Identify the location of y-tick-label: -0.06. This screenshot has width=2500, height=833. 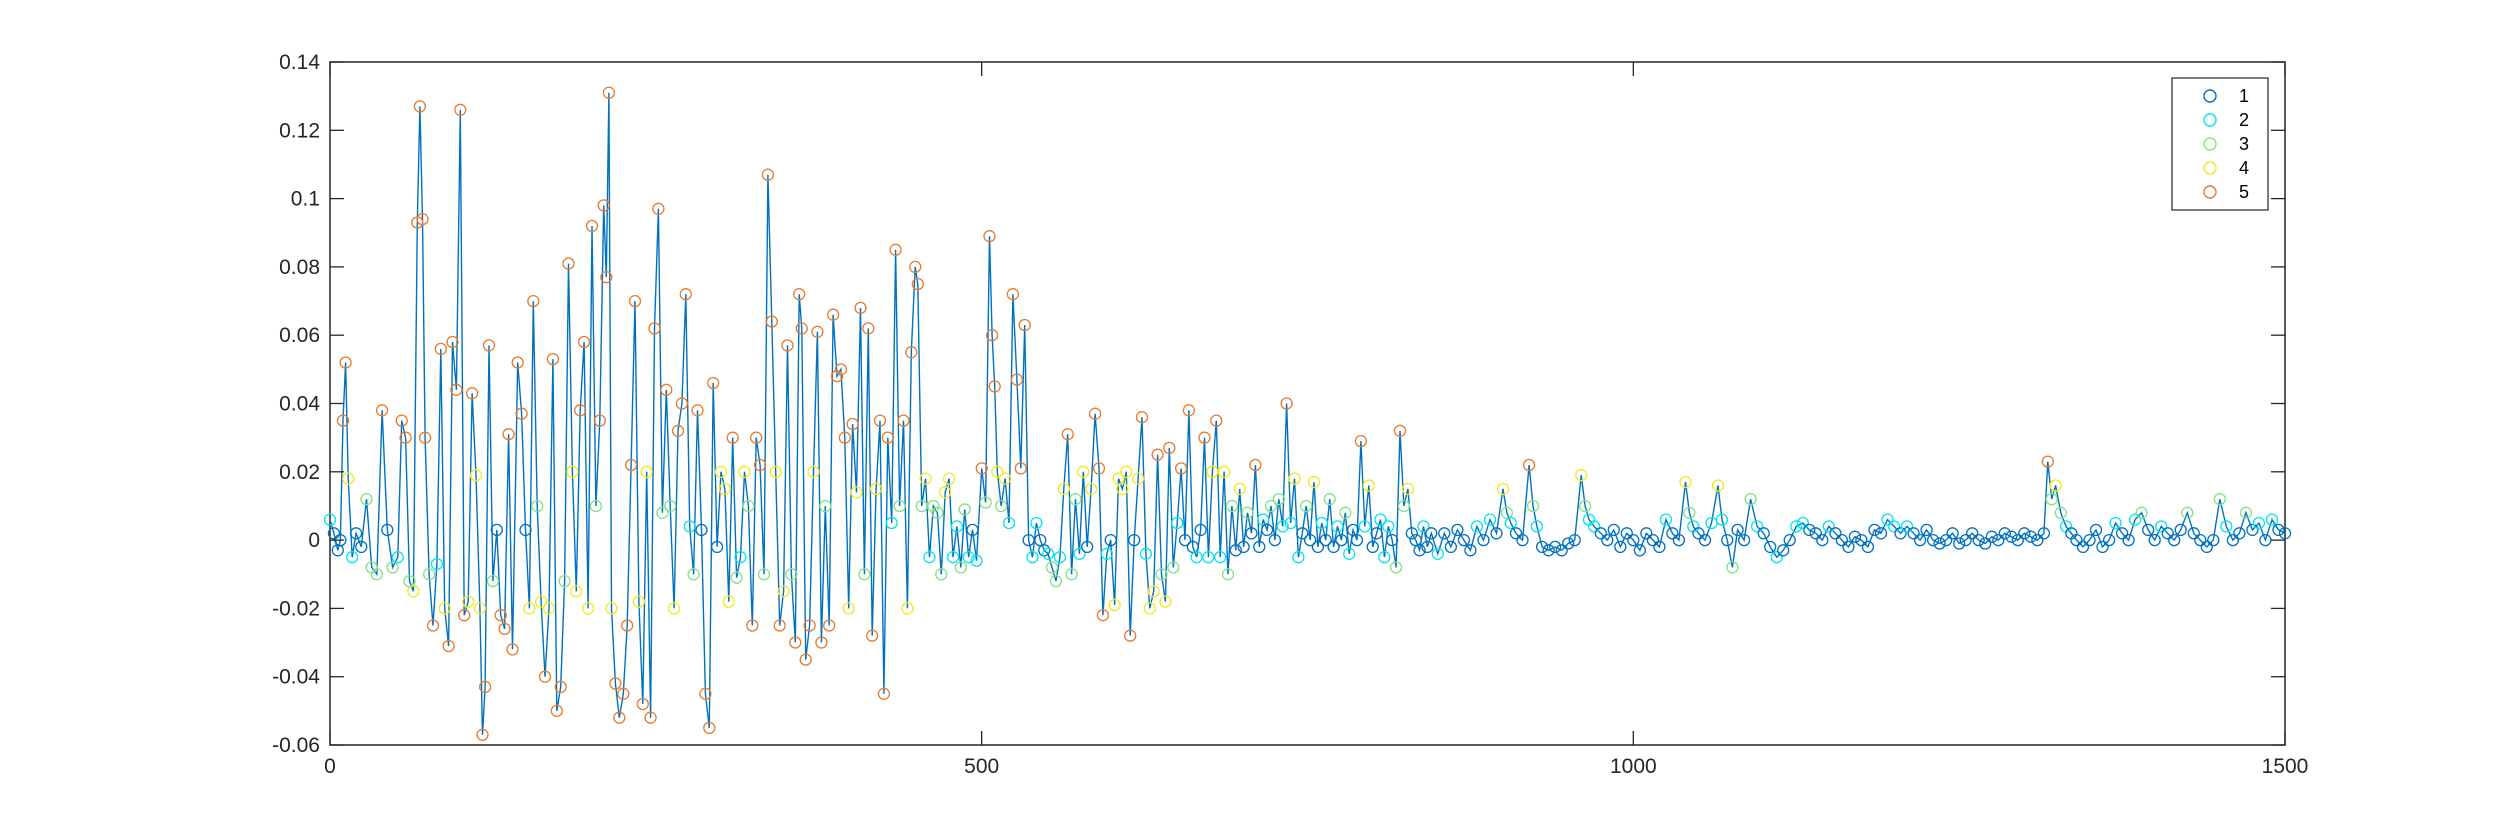
(296, 745).